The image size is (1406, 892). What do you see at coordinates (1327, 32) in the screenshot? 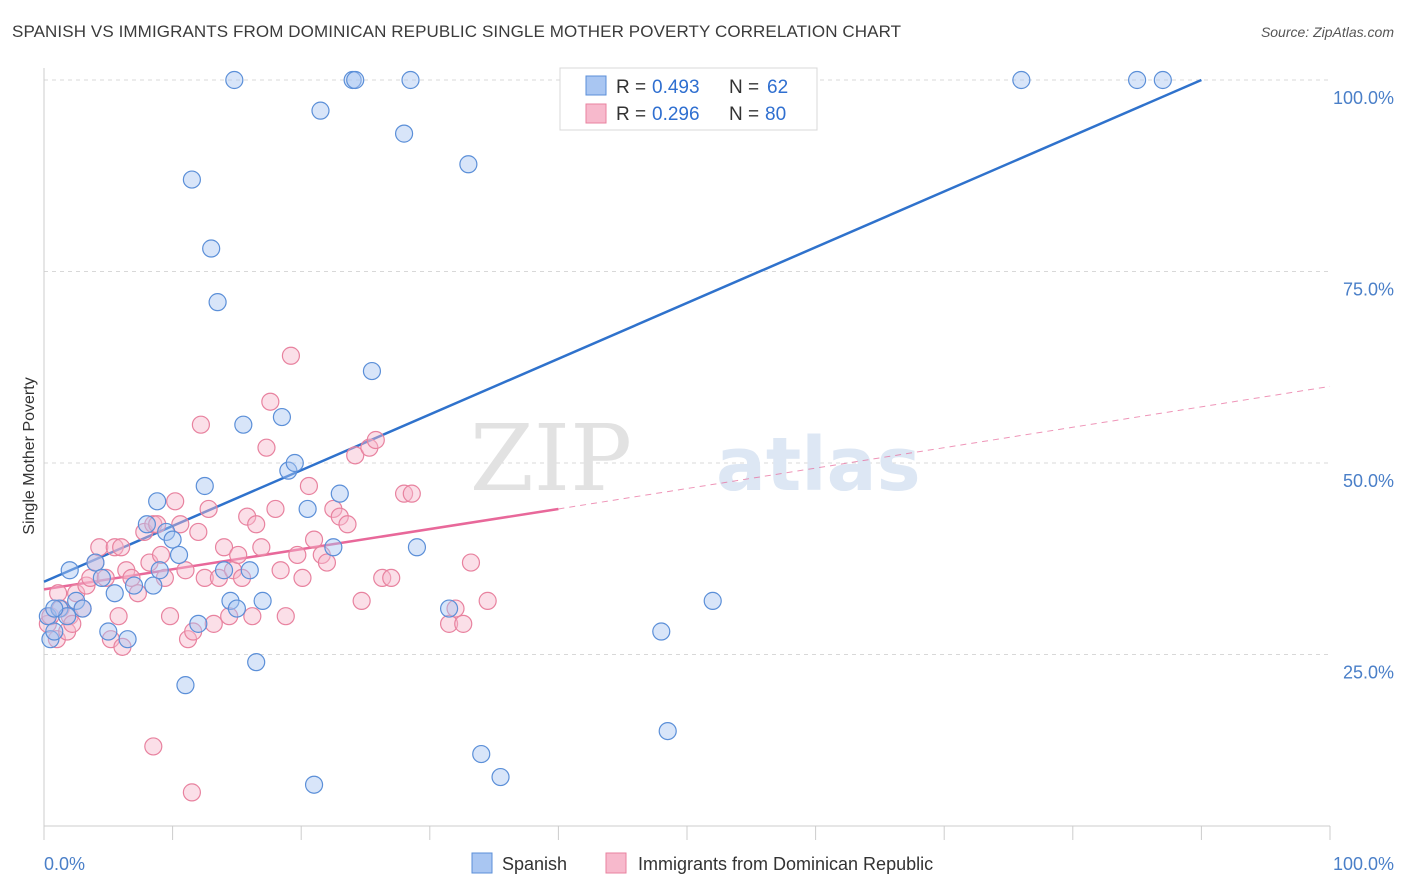
I see `source-credit: Source: ZipAtlas.com` at bounding box center [1327, 32].